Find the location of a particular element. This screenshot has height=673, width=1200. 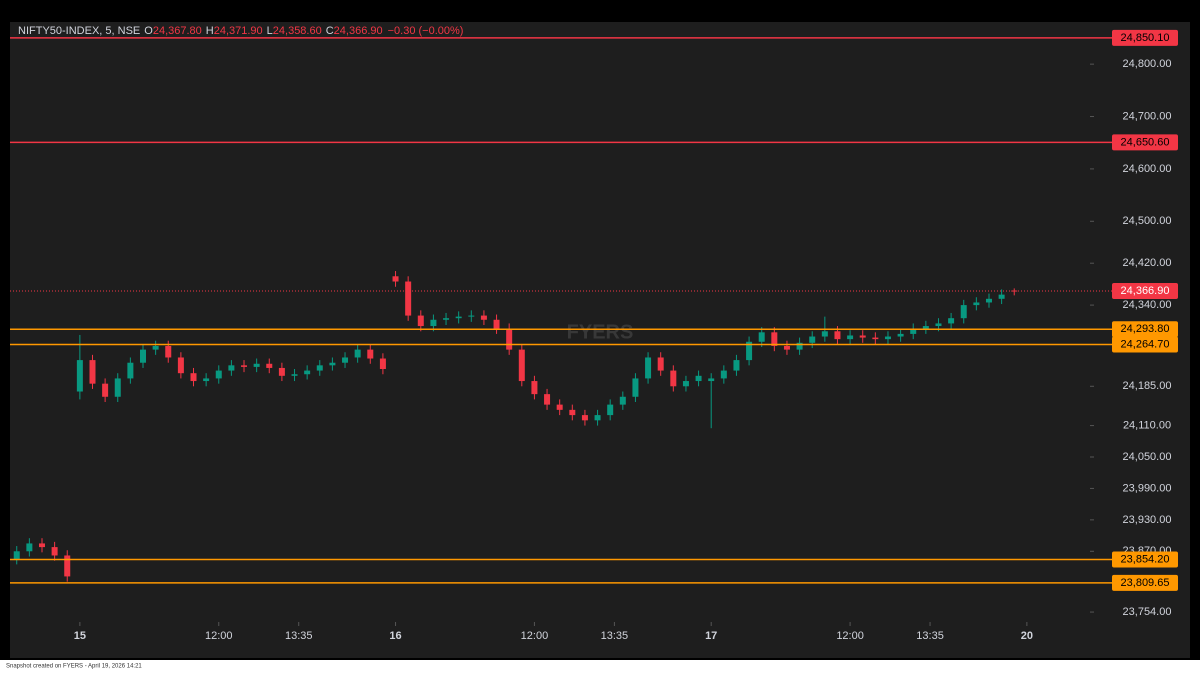

level-label: 24,264.70 is located at coordinates (1145, 344).